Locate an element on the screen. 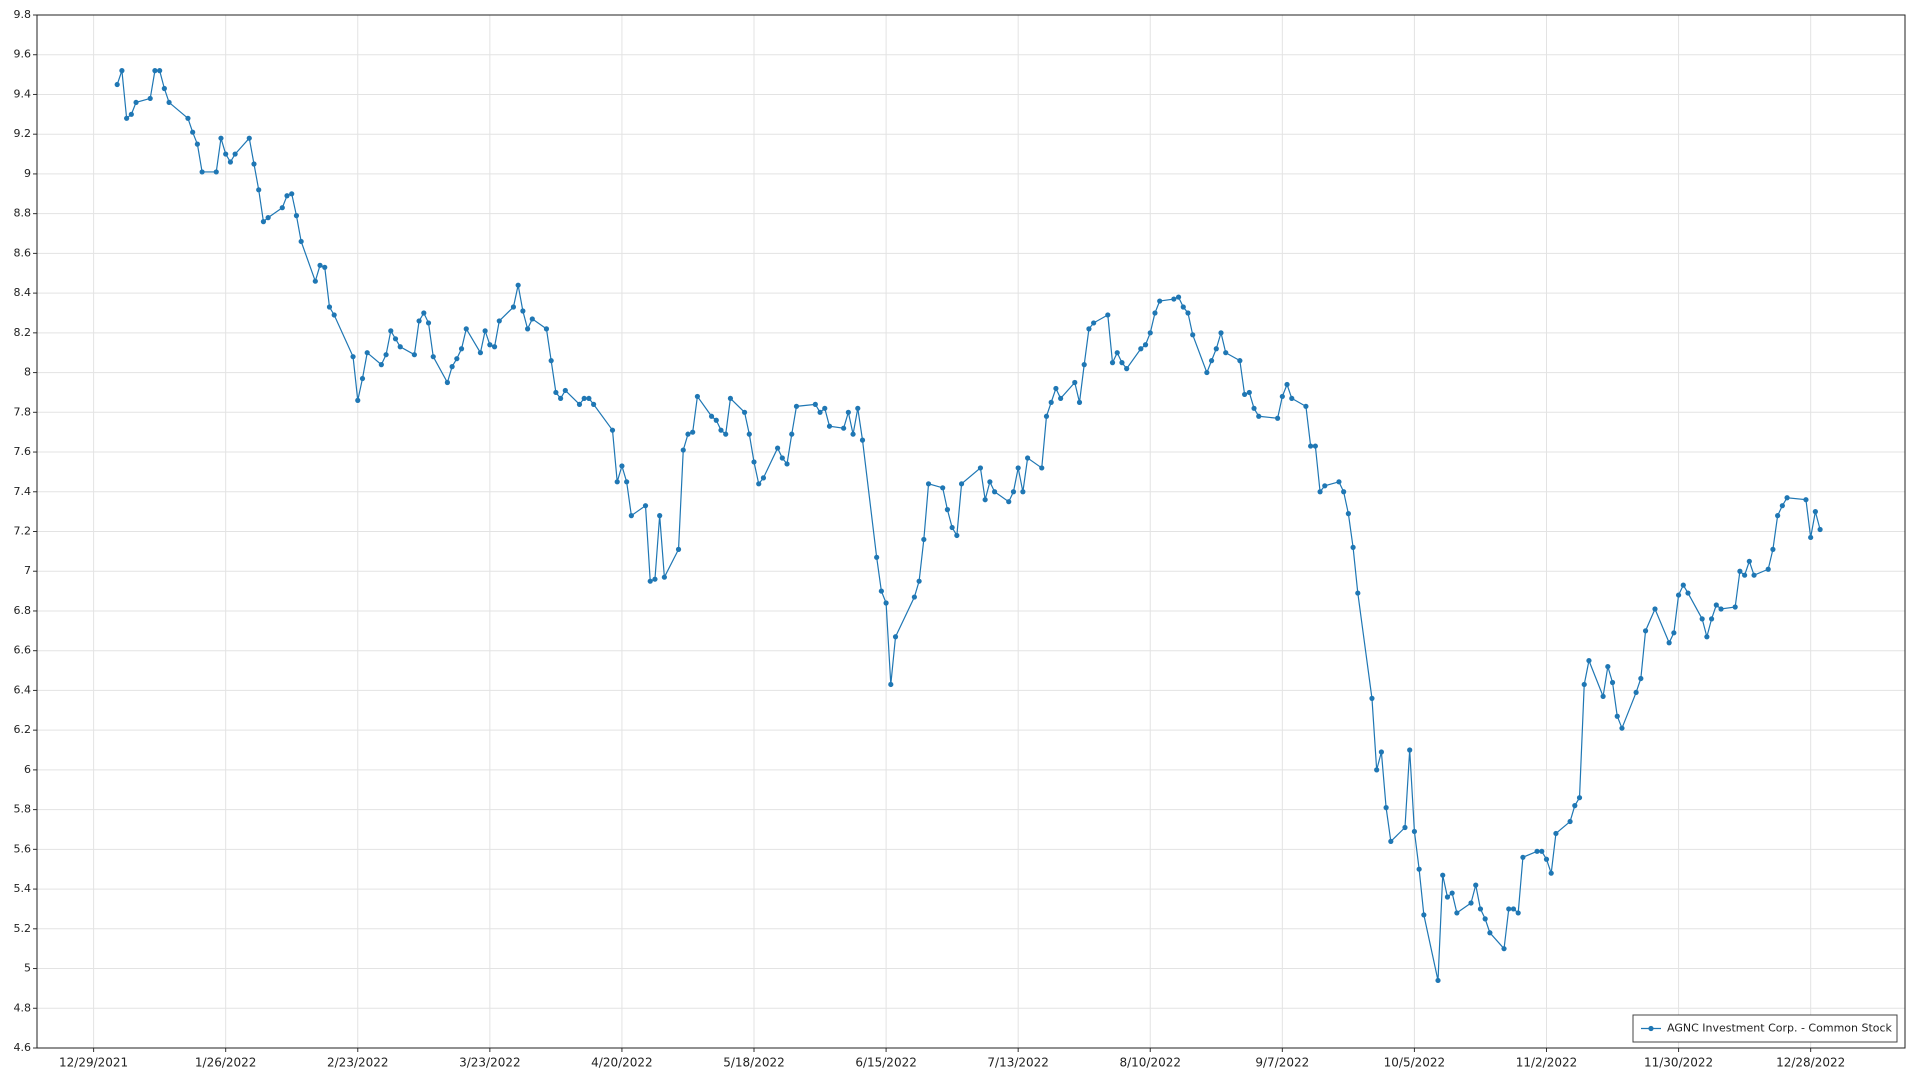 The image size is (1920, 1080). y-tick-label: 7.8 is located at coordinates (23, 411).